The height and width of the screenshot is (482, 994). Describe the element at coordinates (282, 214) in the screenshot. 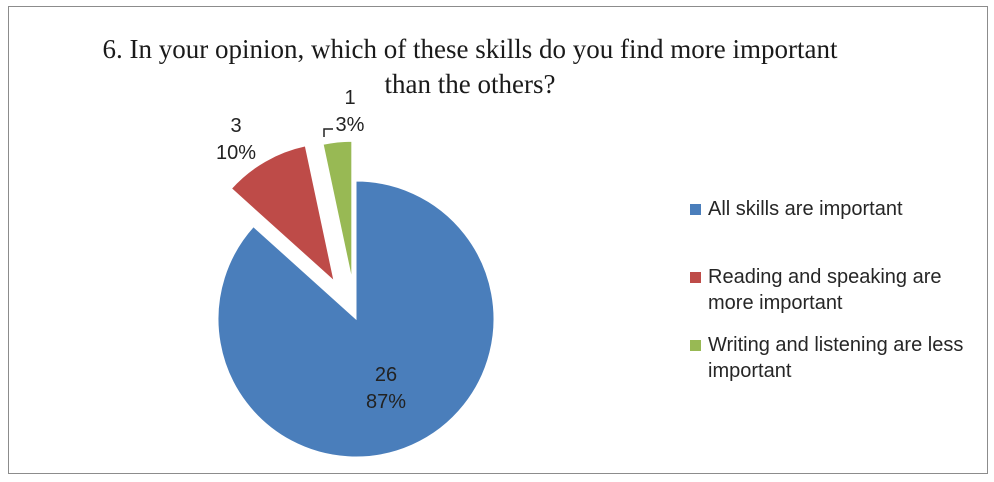

I see `pie-slice-reading-speaking` at that location.